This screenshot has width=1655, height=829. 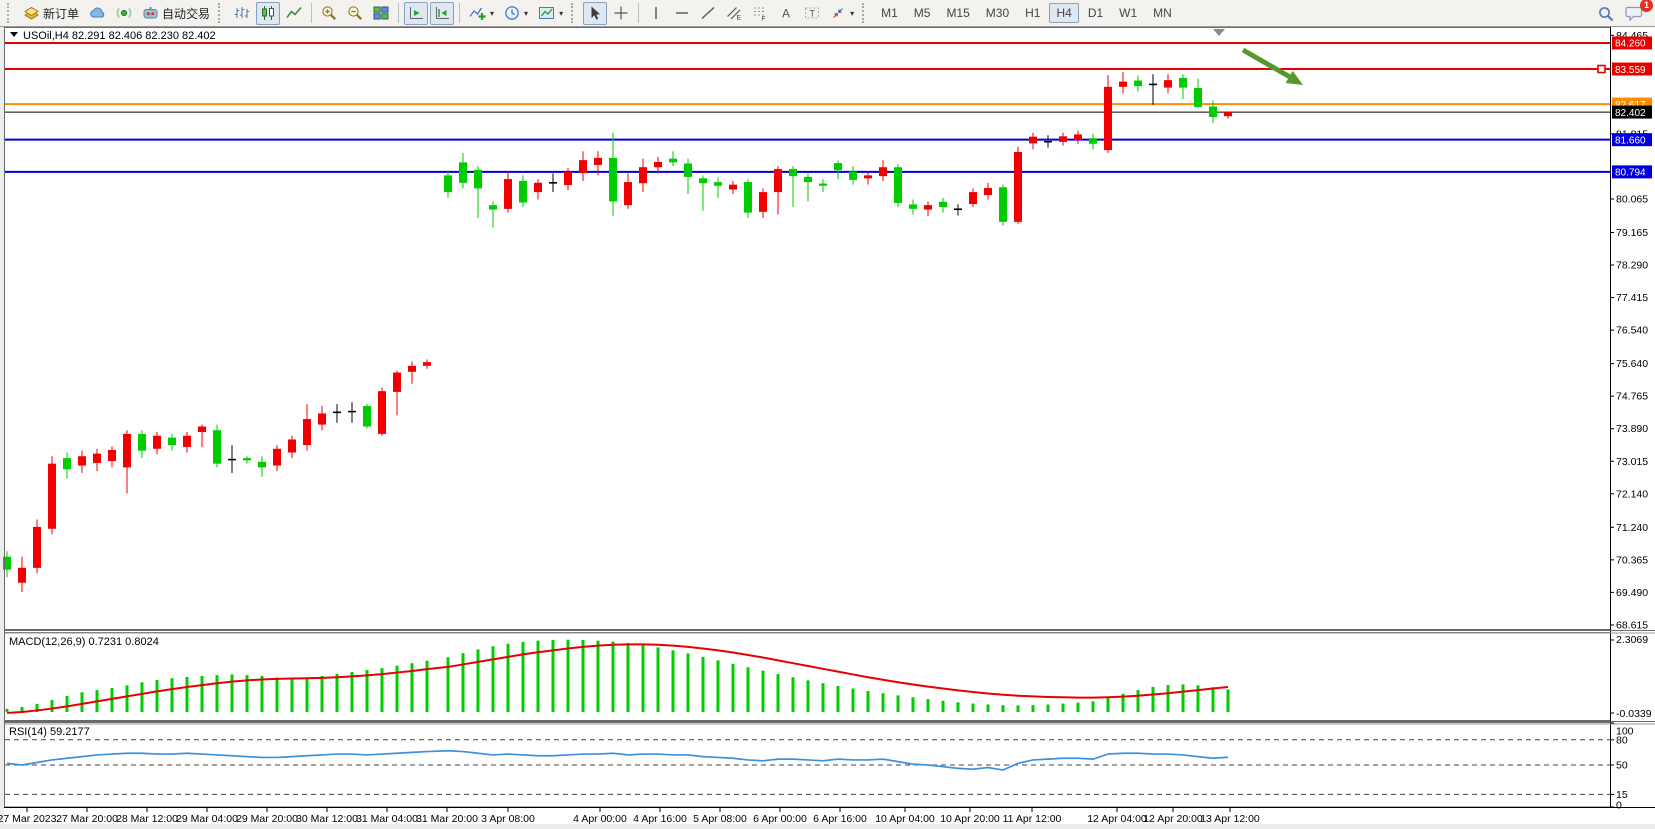 What do you see at coordinates (14, 34) in the screenshot?
I see `chart-title-triangle-icon` at bounding box center [14, 34].